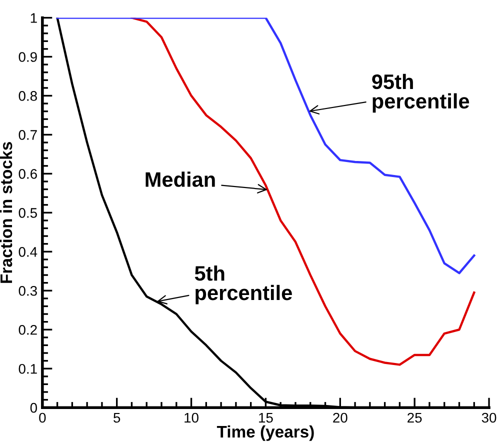  I want to click on y-tick-label: 0.6, so click(27, 174).